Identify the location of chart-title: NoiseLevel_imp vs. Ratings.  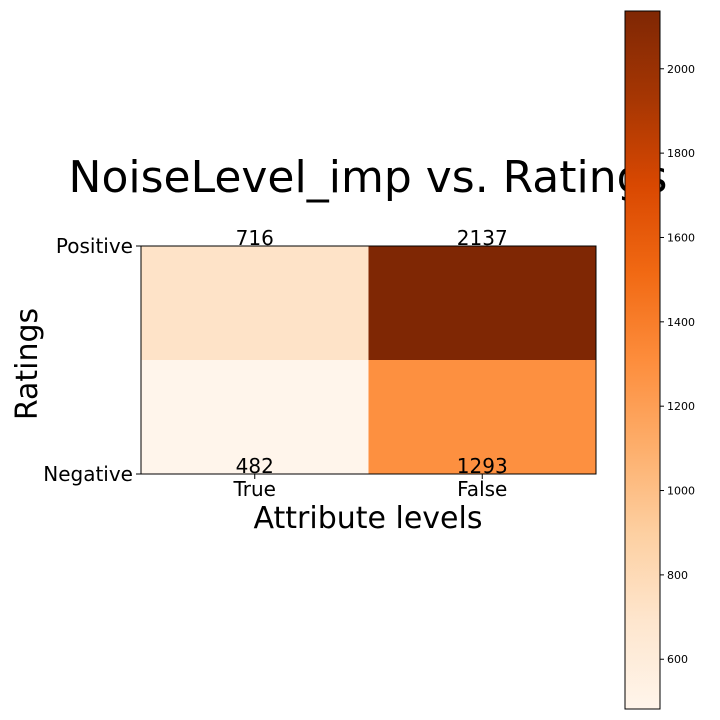
(368, 177).